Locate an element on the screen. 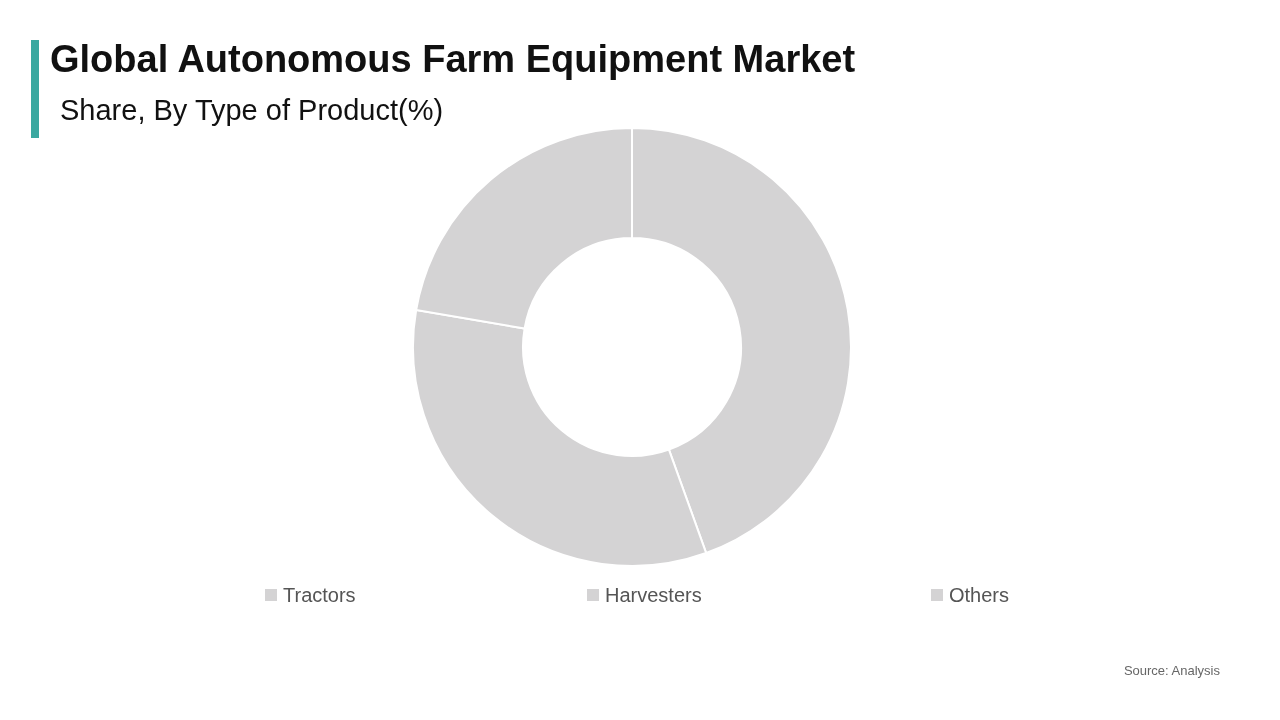 The height and width of the screenshot is (720, 1280). legend-label: Harvesters is located at coordinates (653, 595).